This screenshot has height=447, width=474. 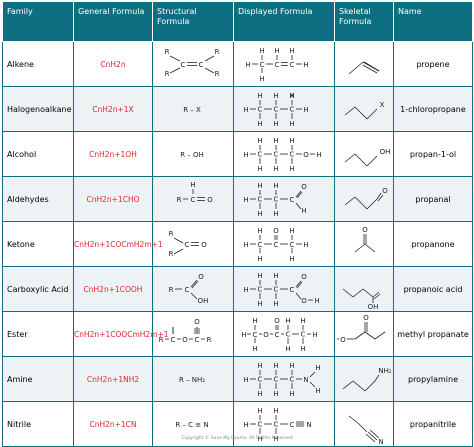 What do you see at coordinates (433, 109) in the screenshot?
I see `name-cell: 1-chloropropane` at bounding box center [433, 109].